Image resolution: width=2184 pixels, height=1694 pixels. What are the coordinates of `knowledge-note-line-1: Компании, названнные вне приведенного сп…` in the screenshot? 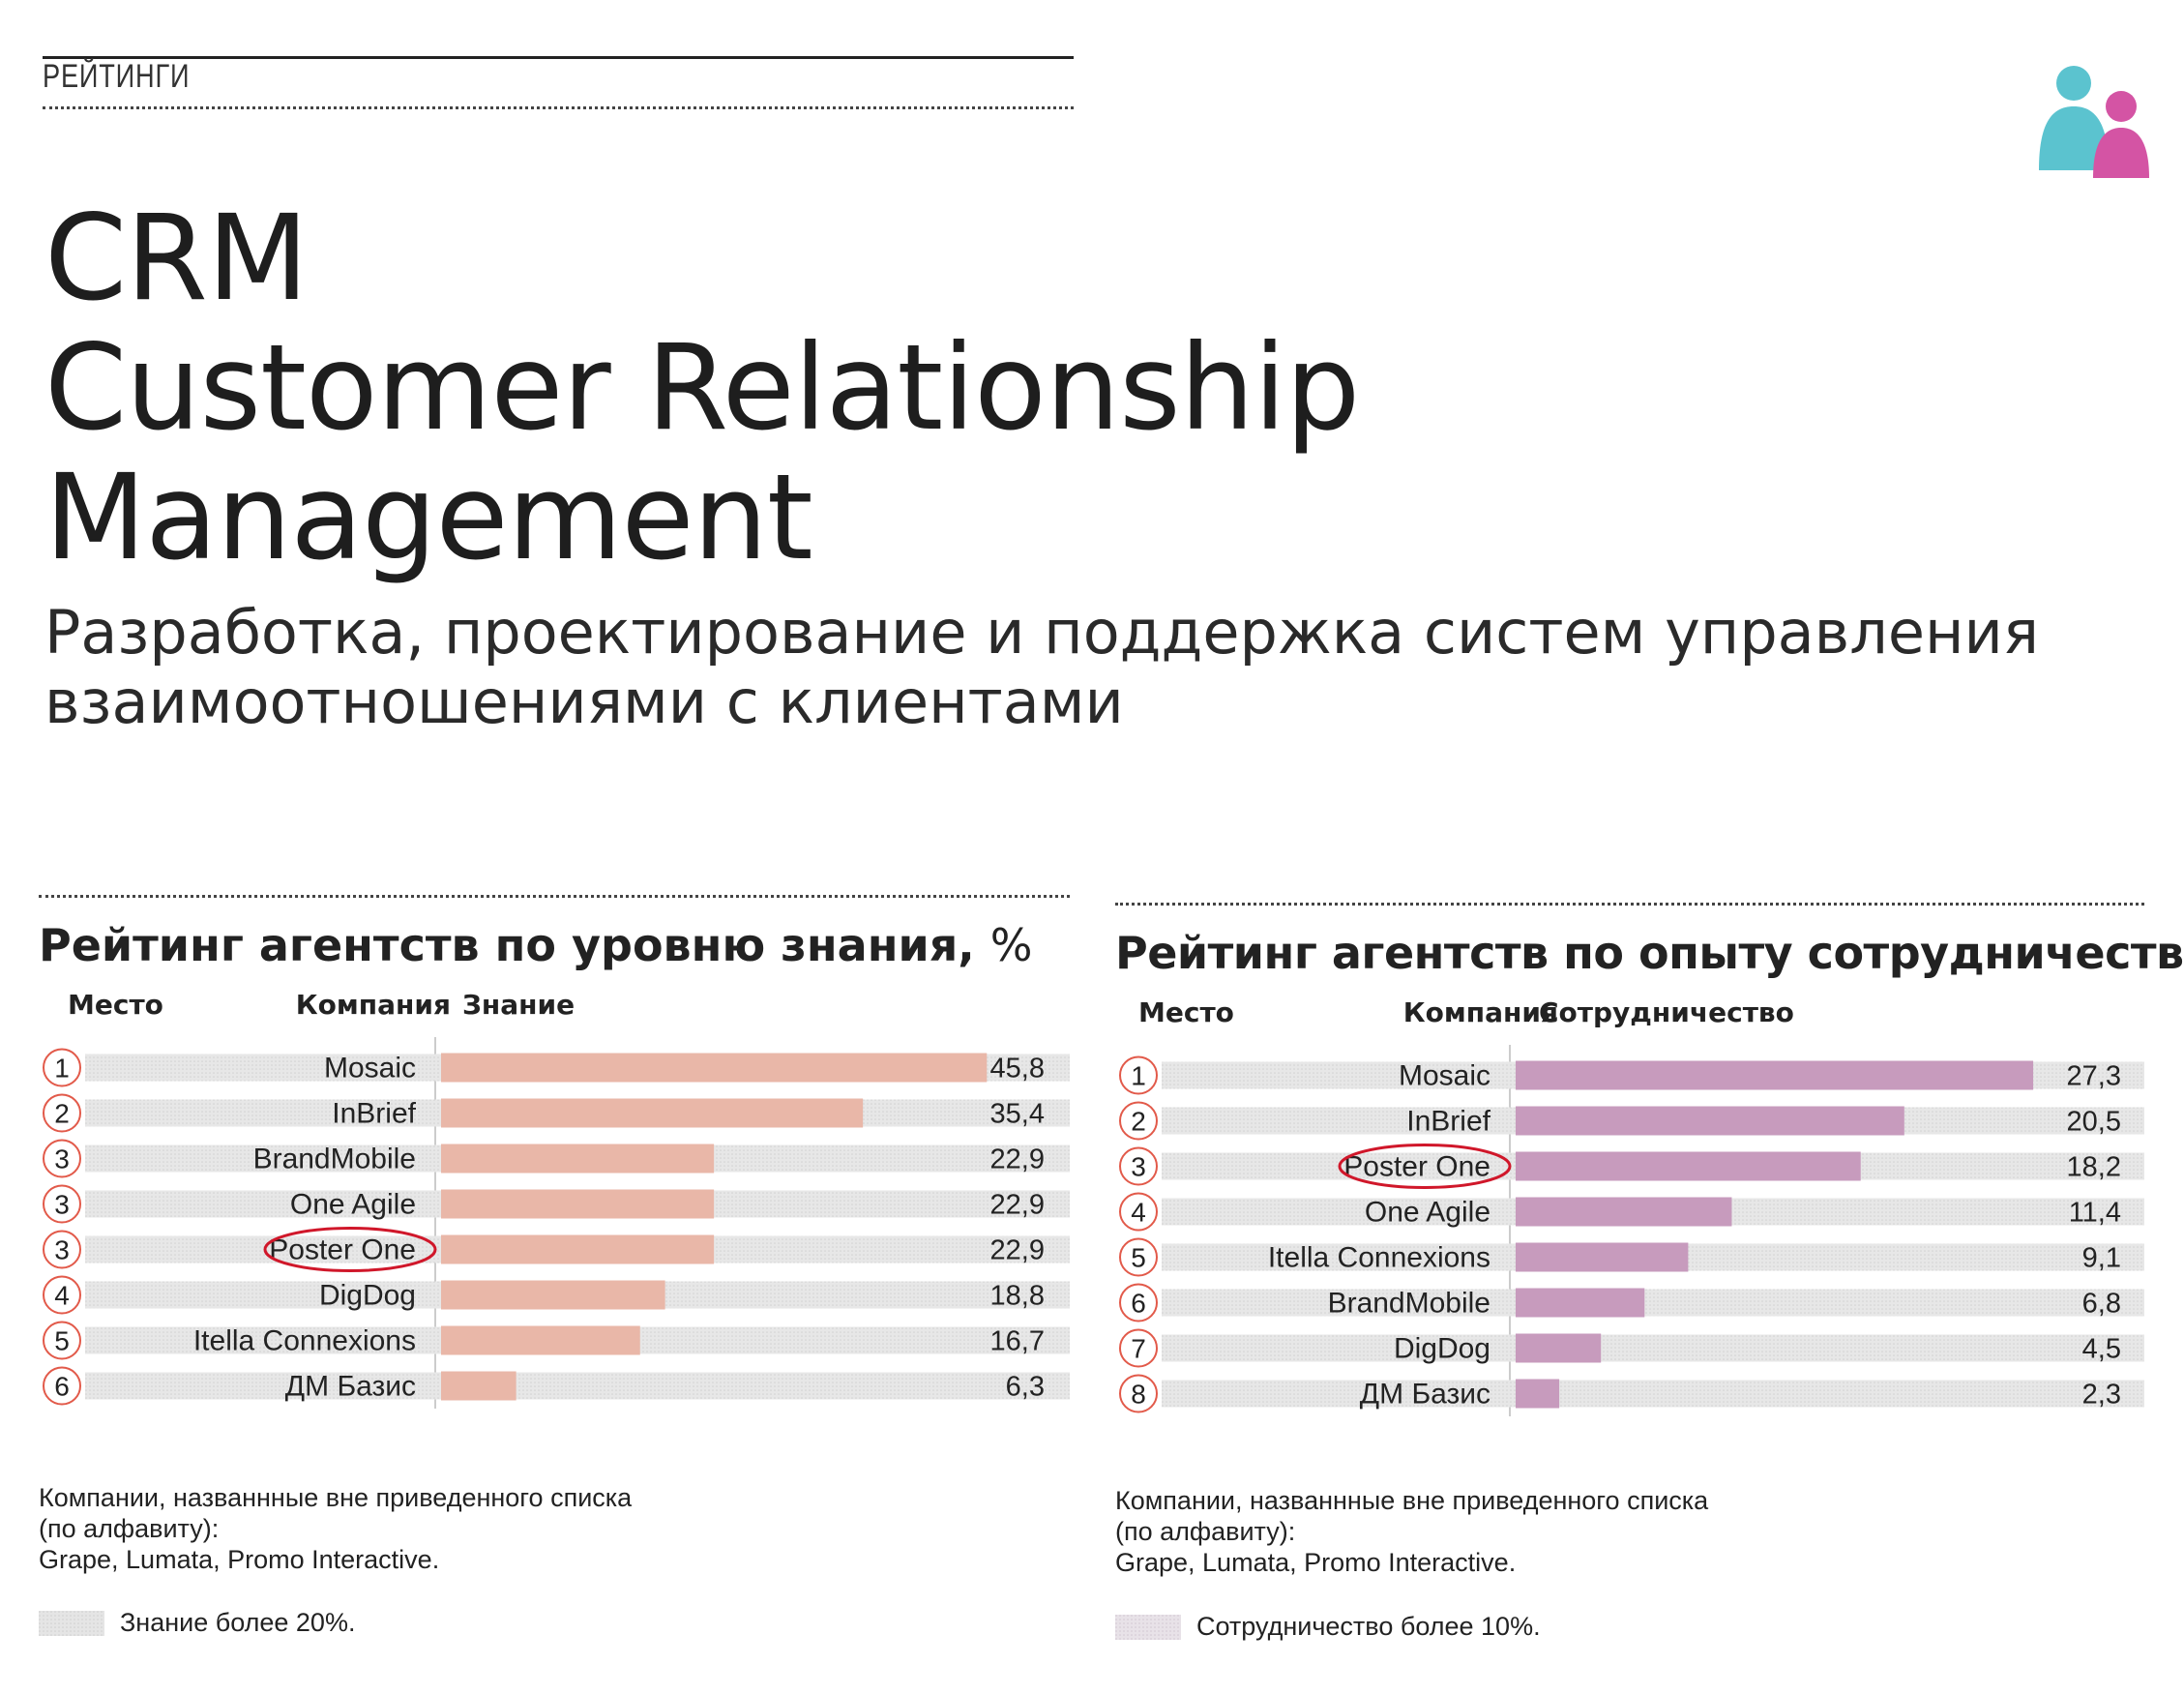 It's located at (336, 1497).